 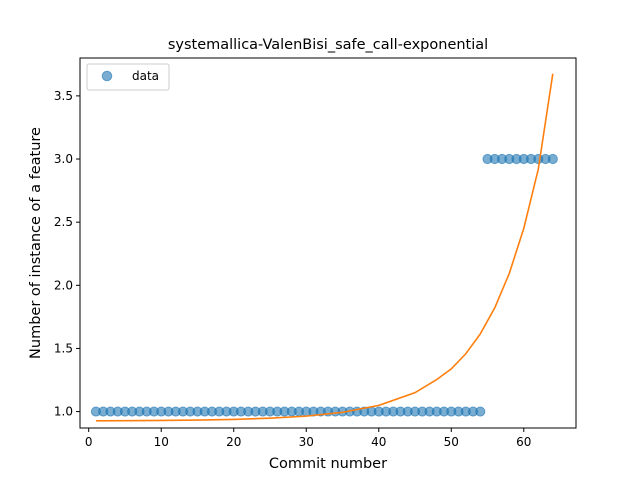 I want to click on legend: data, so click(x=128, y=77).